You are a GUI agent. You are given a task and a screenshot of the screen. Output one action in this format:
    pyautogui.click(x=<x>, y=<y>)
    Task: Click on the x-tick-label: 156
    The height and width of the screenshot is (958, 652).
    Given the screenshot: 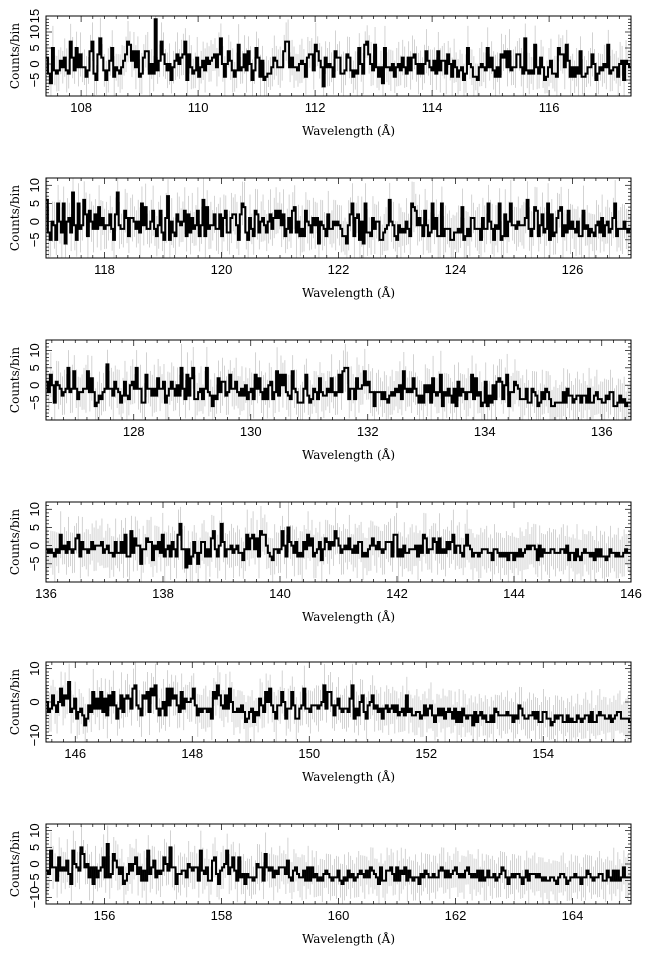 What is the action you would take?
    pyautogui.click(x=105, y=915)
    